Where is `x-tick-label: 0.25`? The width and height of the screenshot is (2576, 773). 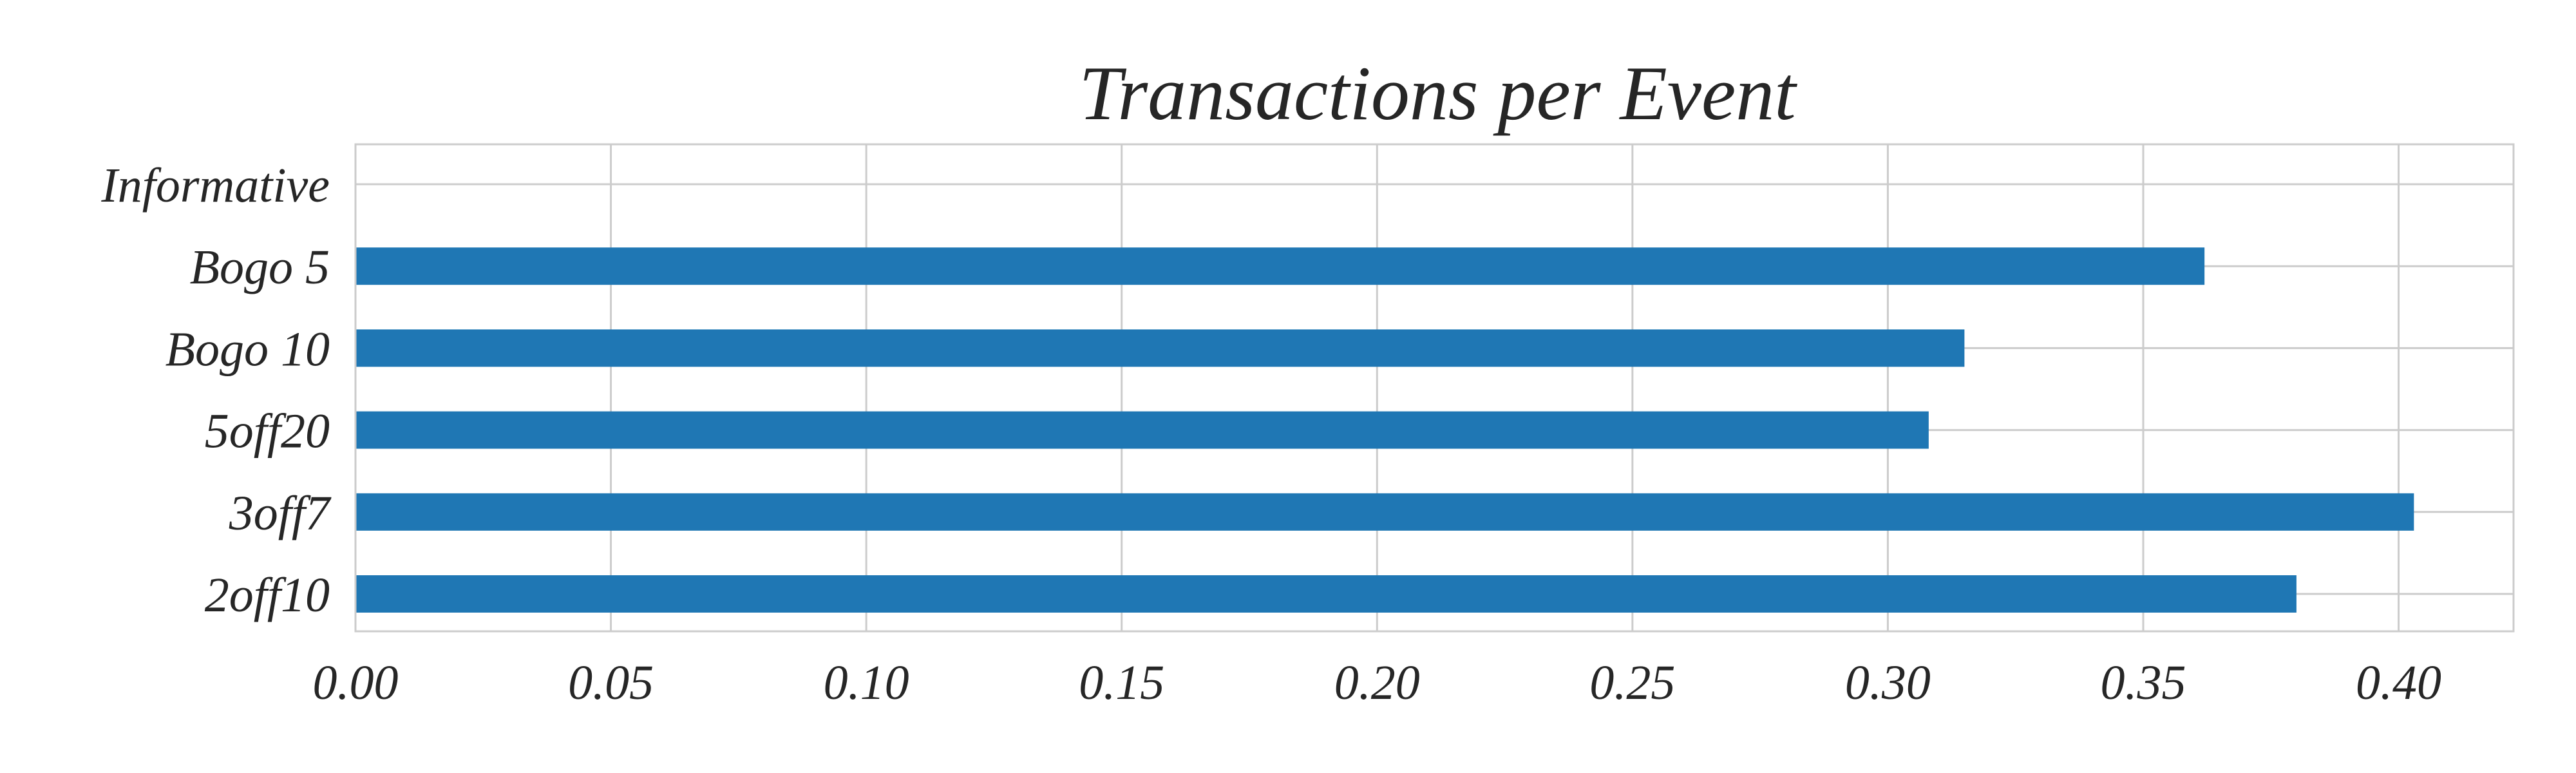
x-tick-label: 0.25 is located at coordinates (1632, 683).